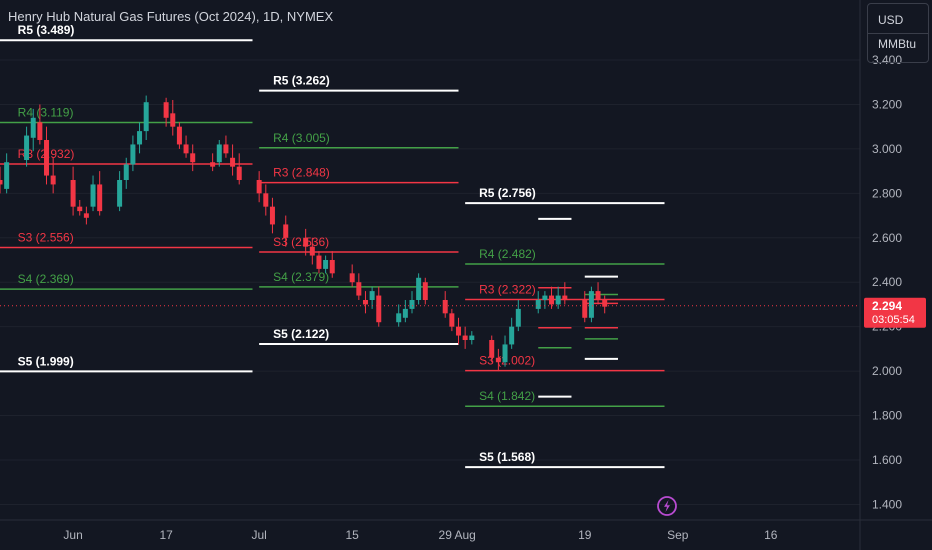 The height and width of the screenshot is (550, 932). I want to click on current-price-value: 2.294, so click(887, 306).